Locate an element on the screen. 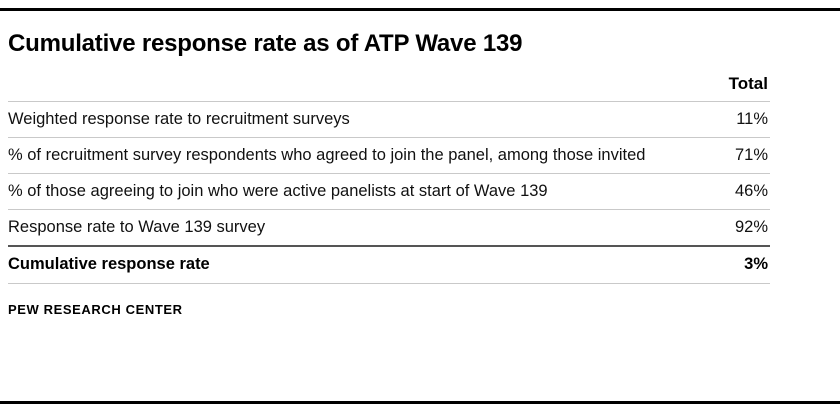 The image size is (840, 420). row-value: 46% is located at coordinates (751, 191).